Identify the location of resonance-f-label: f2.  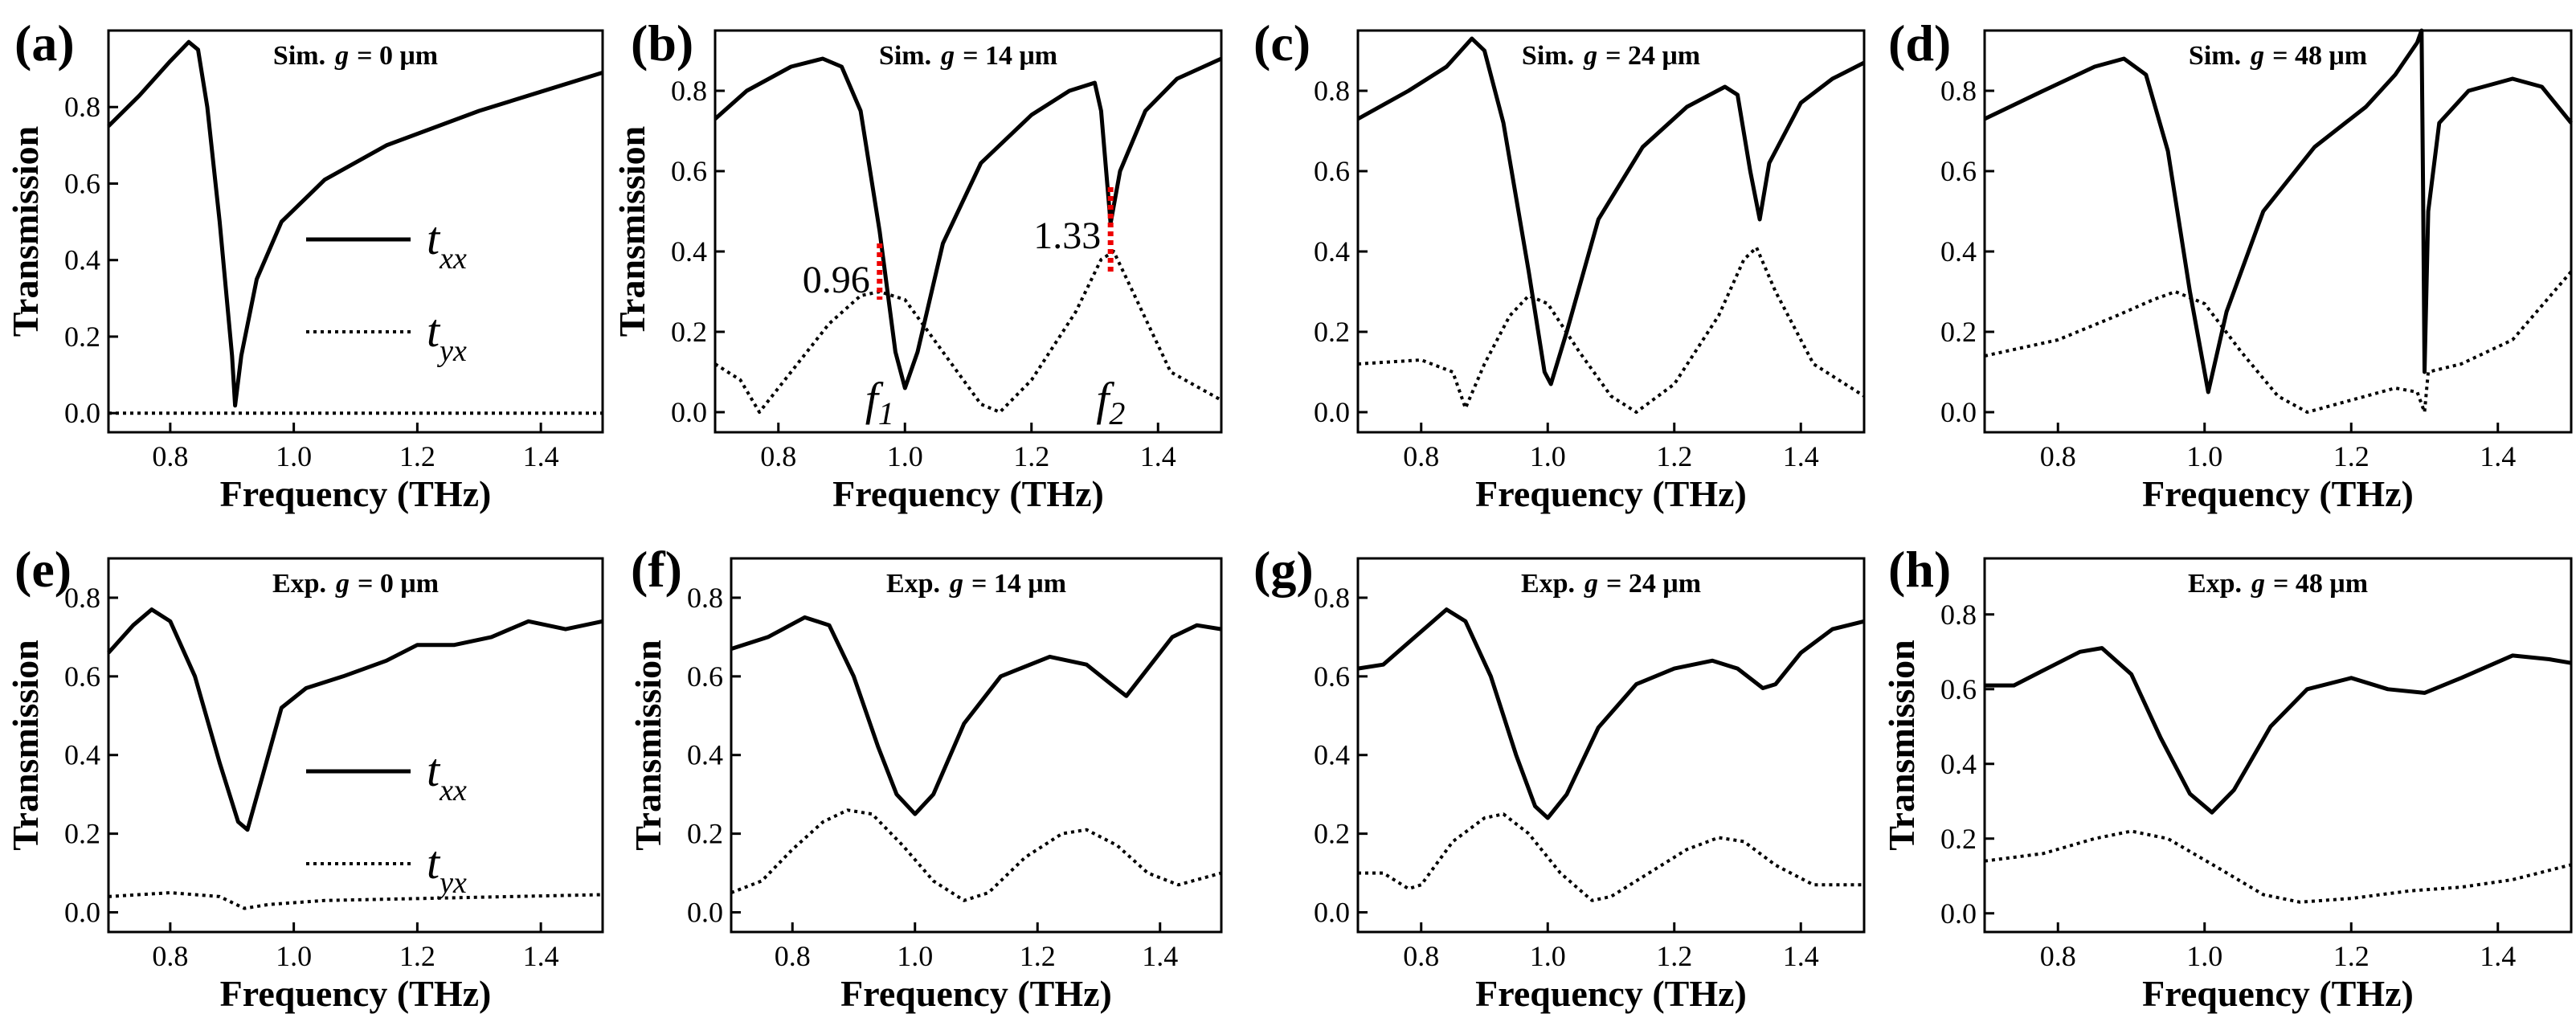
(1110, 402).